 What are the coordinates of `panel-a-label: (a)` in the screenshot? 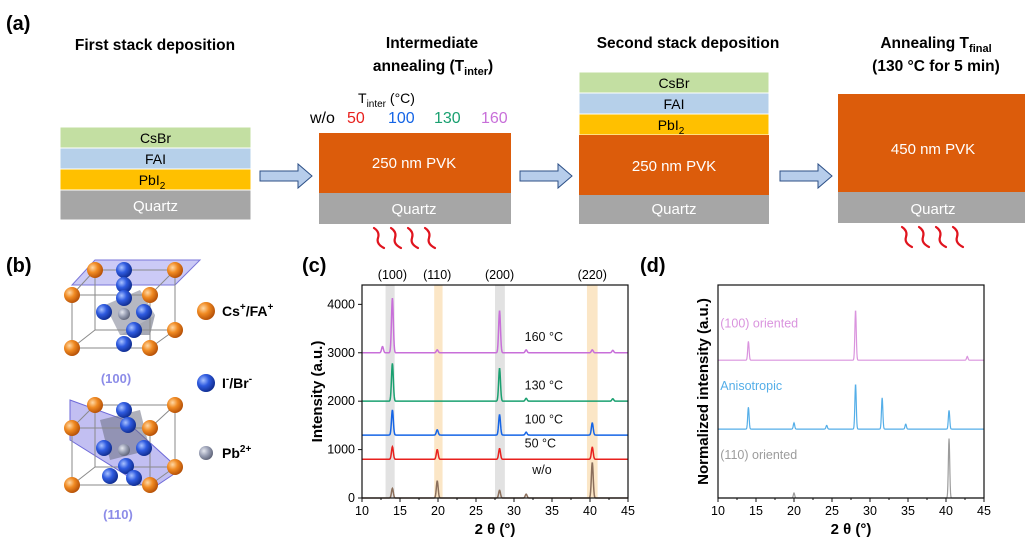 It's located at (18, 24).